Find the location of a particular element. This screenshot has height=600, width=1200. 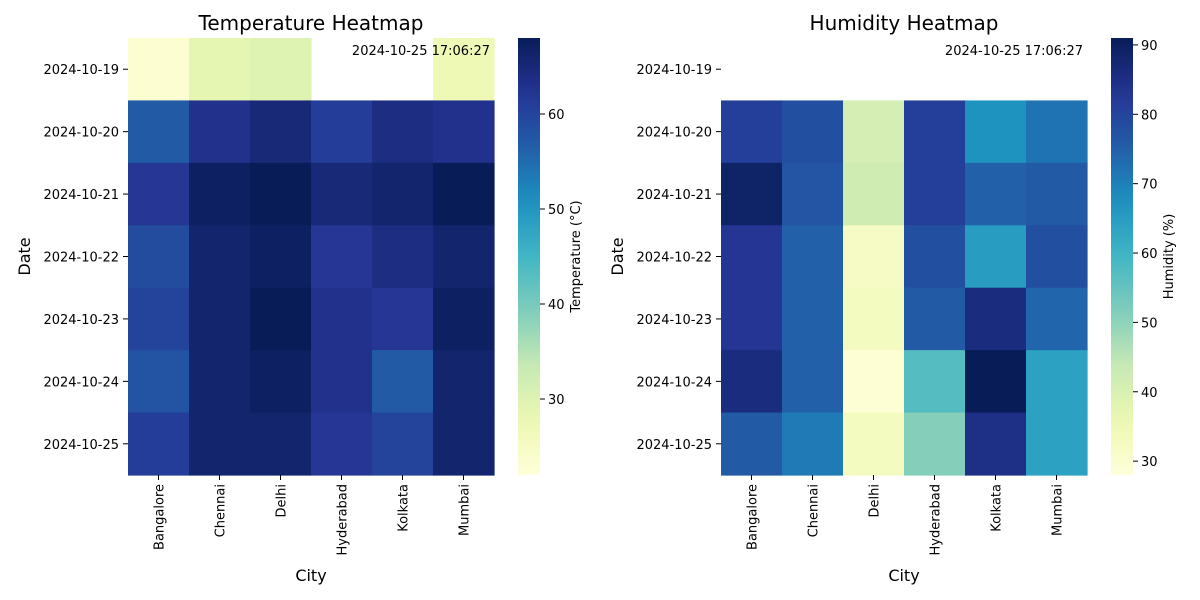

colorbar-tick-label: 90 is located at coordinates (1149, 46).